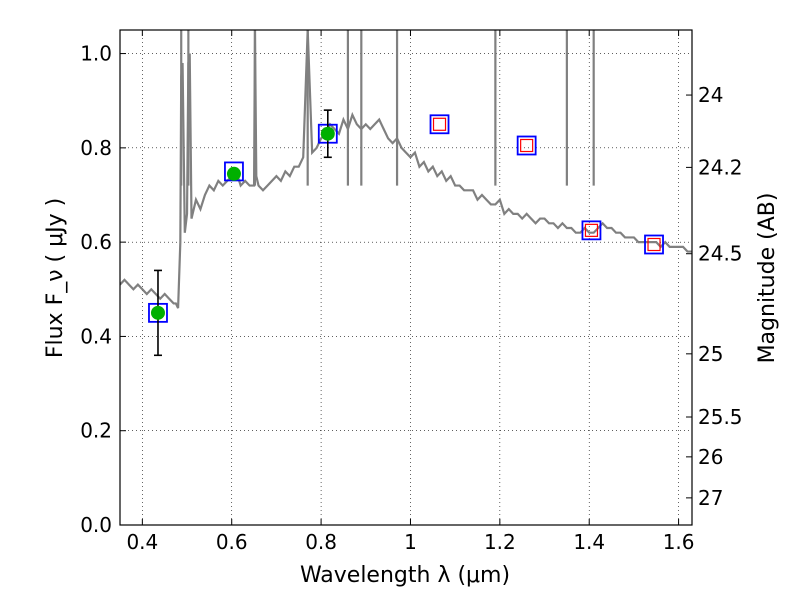 This screenshot has width=800, height=600. I want to click on right-tick-label: 27, so click(710, 498).